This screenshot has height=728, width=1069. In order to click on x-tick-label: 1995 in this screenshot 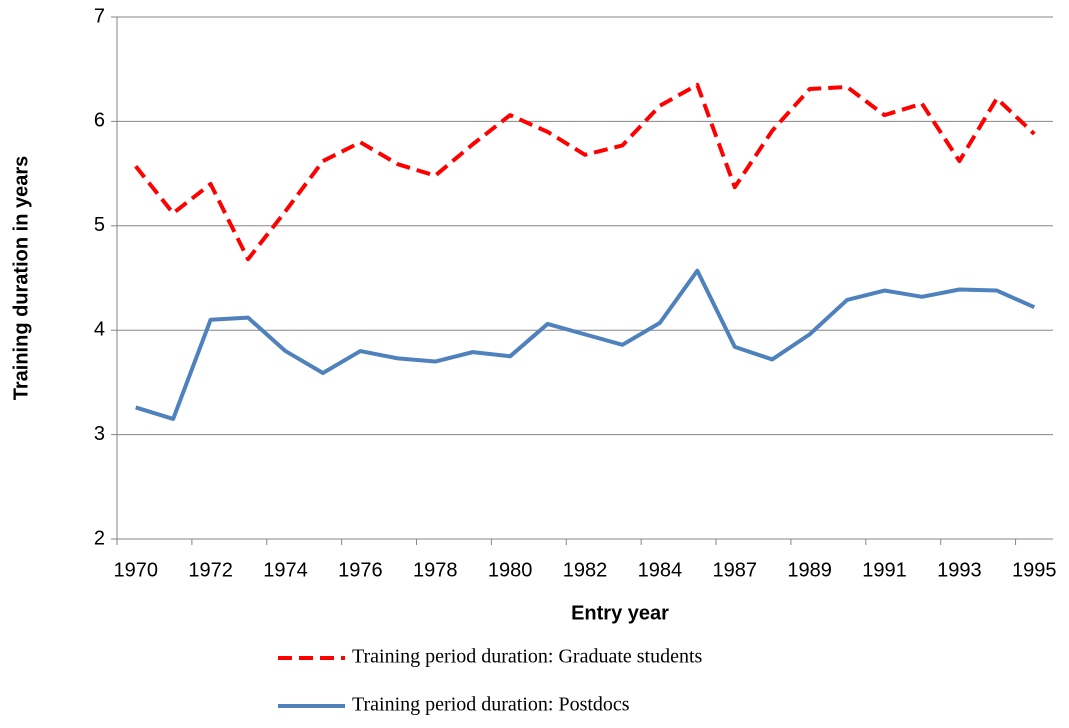, I will do `click(1034, 570)`.